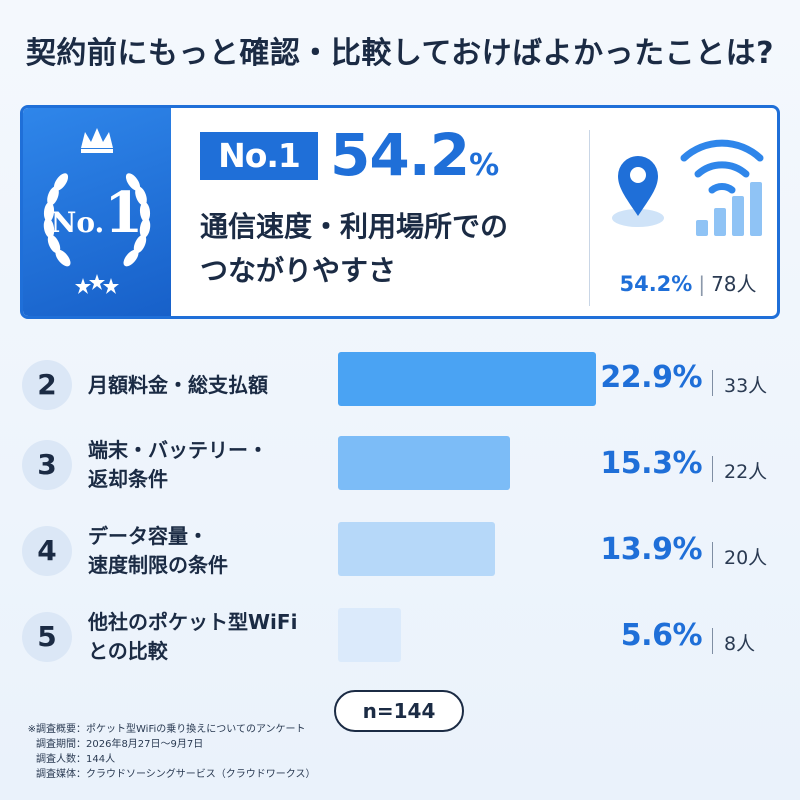 This screenshot has height=800, width=800. I want to click on stars-icon, so click(97, 284).